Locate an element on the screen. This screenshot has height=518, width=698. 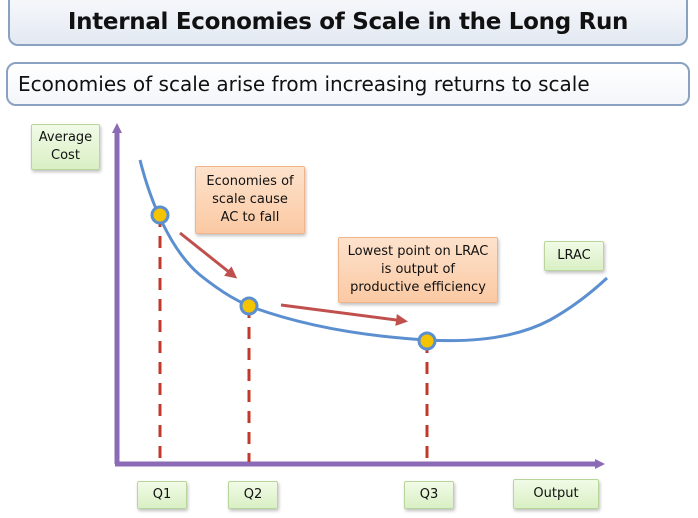
q3-label: Q3 is located at coordinates (429, 495).